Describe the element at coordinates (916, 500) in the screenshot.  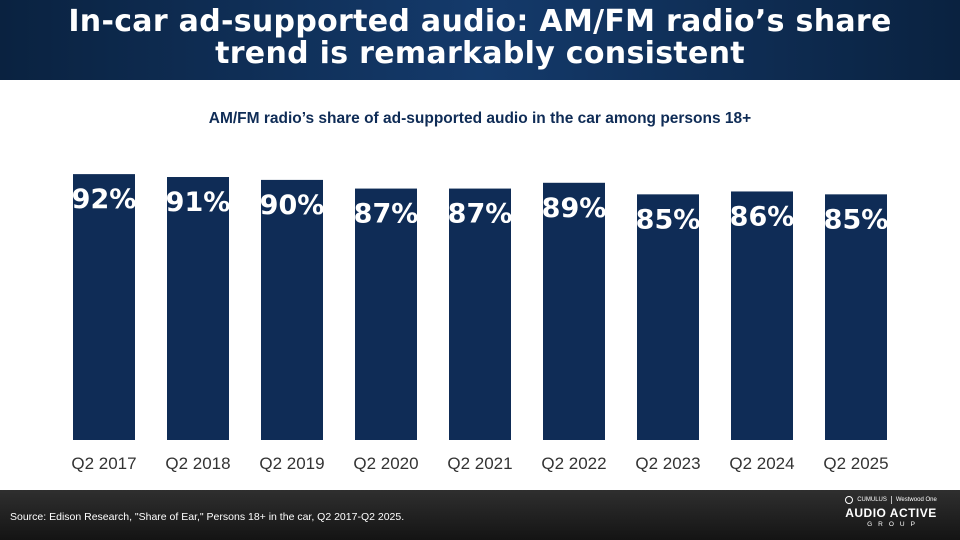
I see `logo-brand-westwood: Westwood One` at that location.